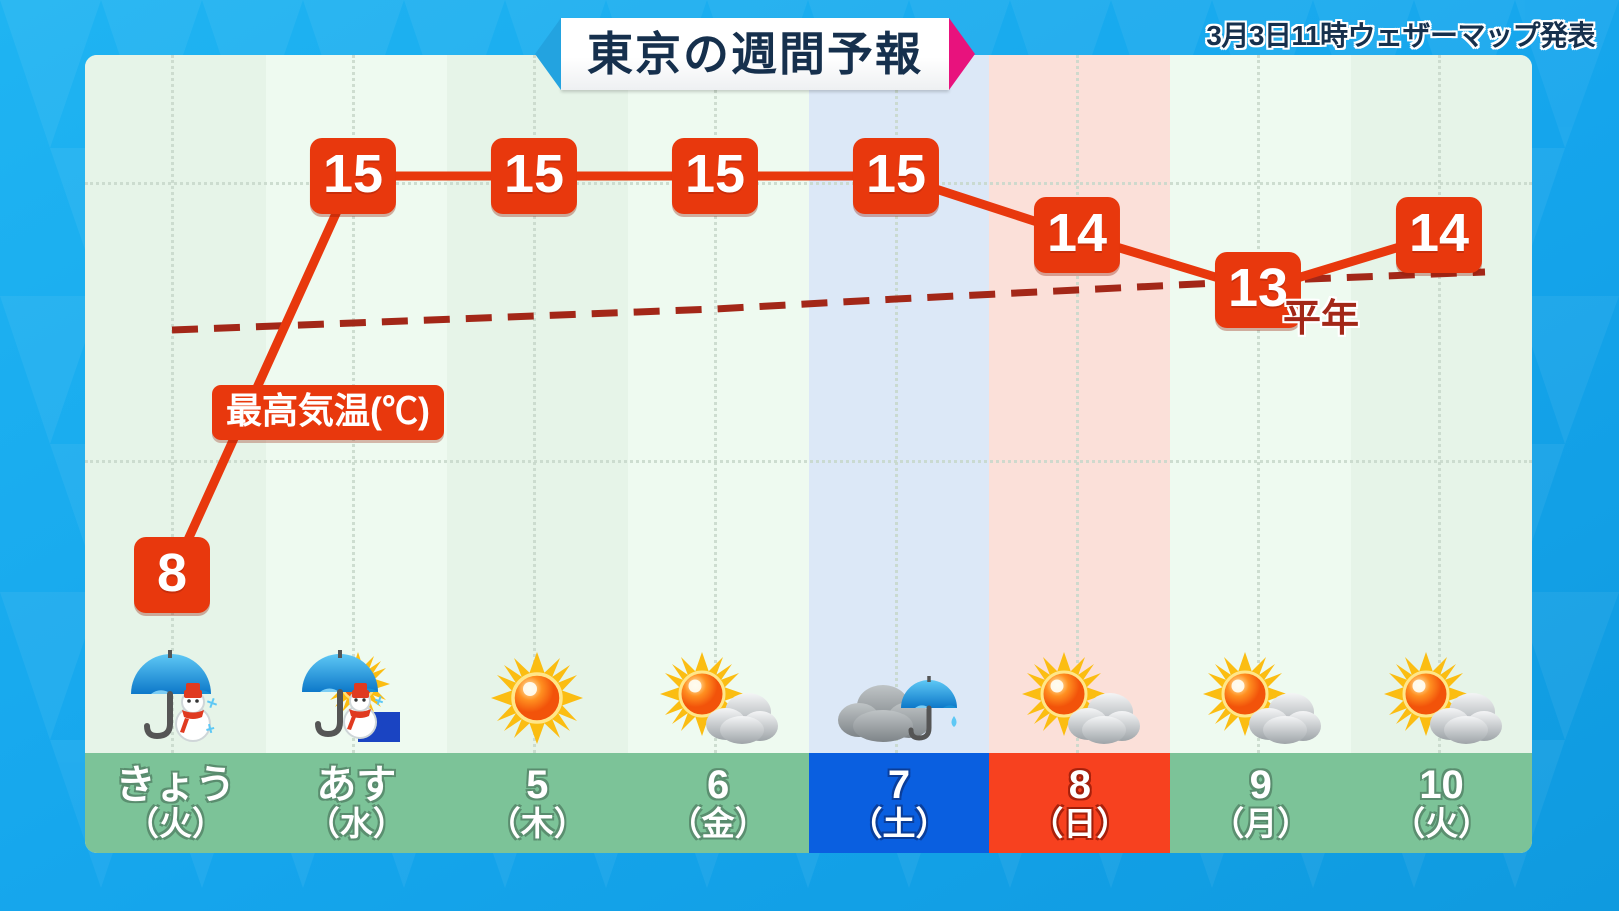 This screenshot has height=911, width=1619. I want to click on date-main-3: 6, so click(718, 785).